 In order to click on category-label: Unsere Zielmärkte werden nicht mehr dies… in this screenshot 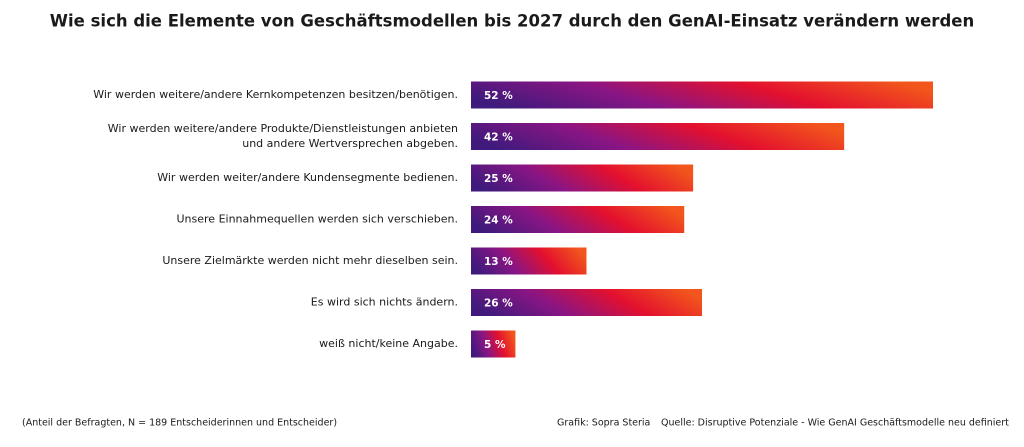, I will do `click(310, 260)`.